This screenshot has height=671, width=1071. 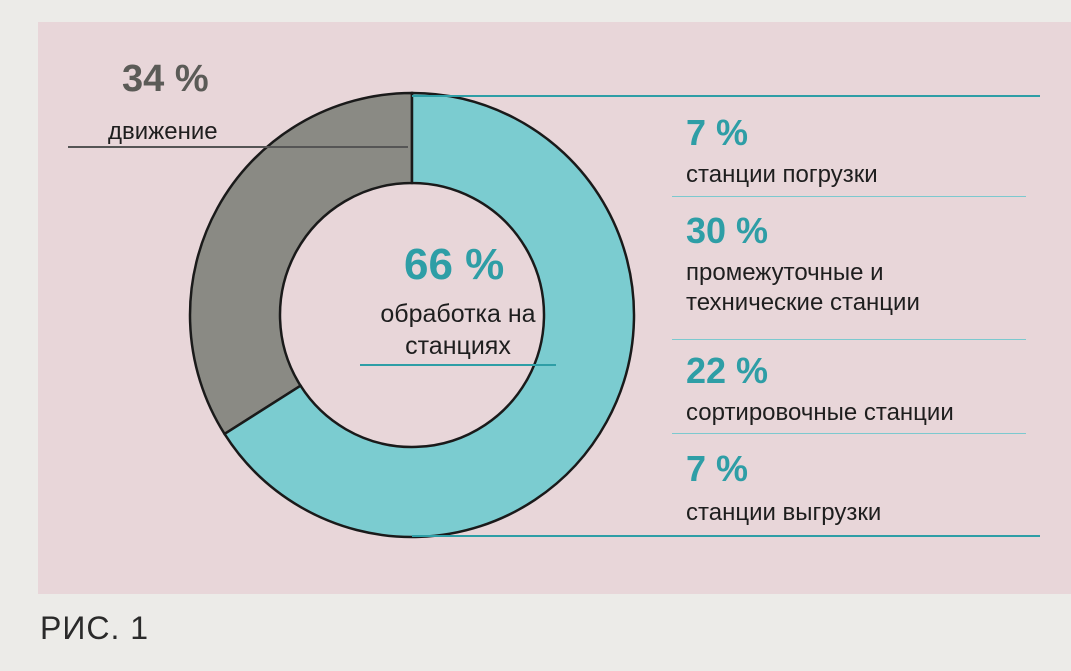 What do you see at coordinates (454, 264) in the screenshot?
I see `station-processing-percent-label: 66 %` at bounding box center [454, 264].